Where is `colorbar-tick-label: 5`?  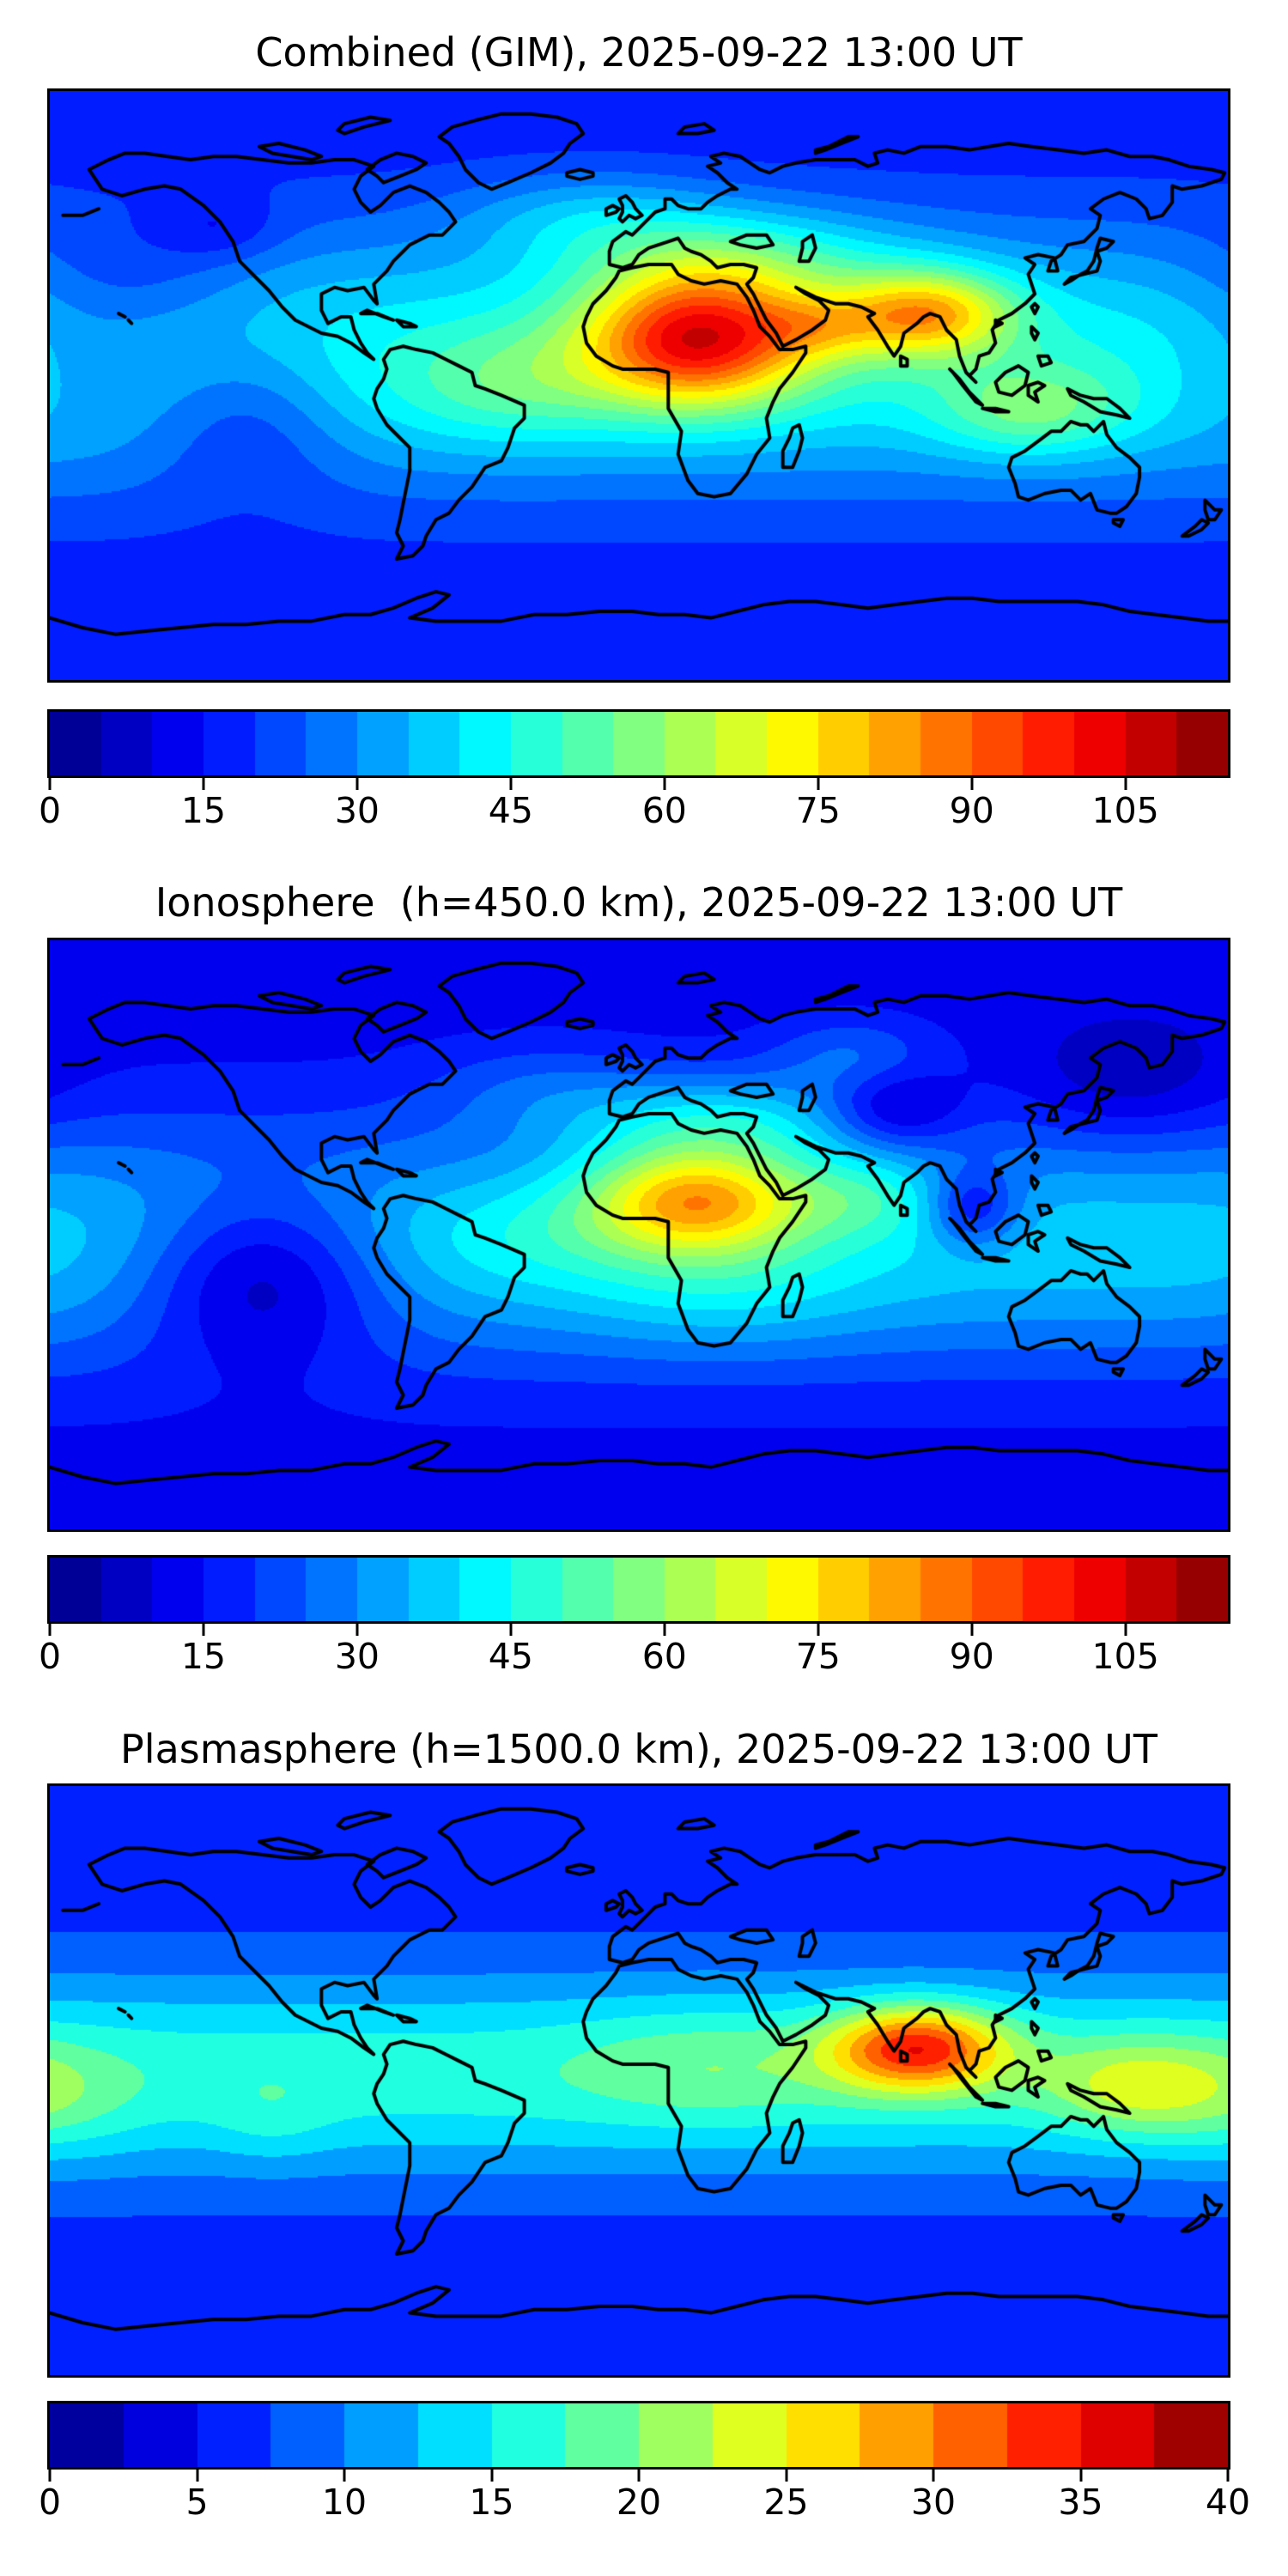 colorbar-tick-label: 5 is located at coordinates (197, 2502).